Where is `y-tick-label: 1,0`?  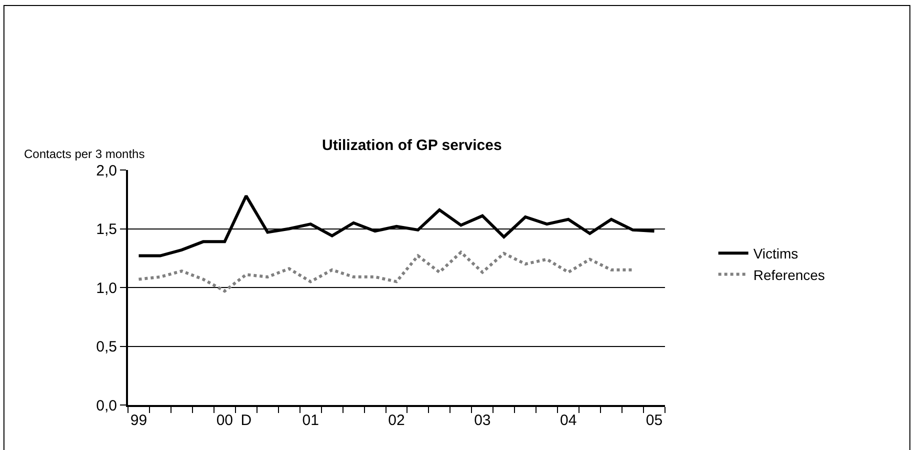
y-tick-label: 1,0 is located at coordinates (106, 288).